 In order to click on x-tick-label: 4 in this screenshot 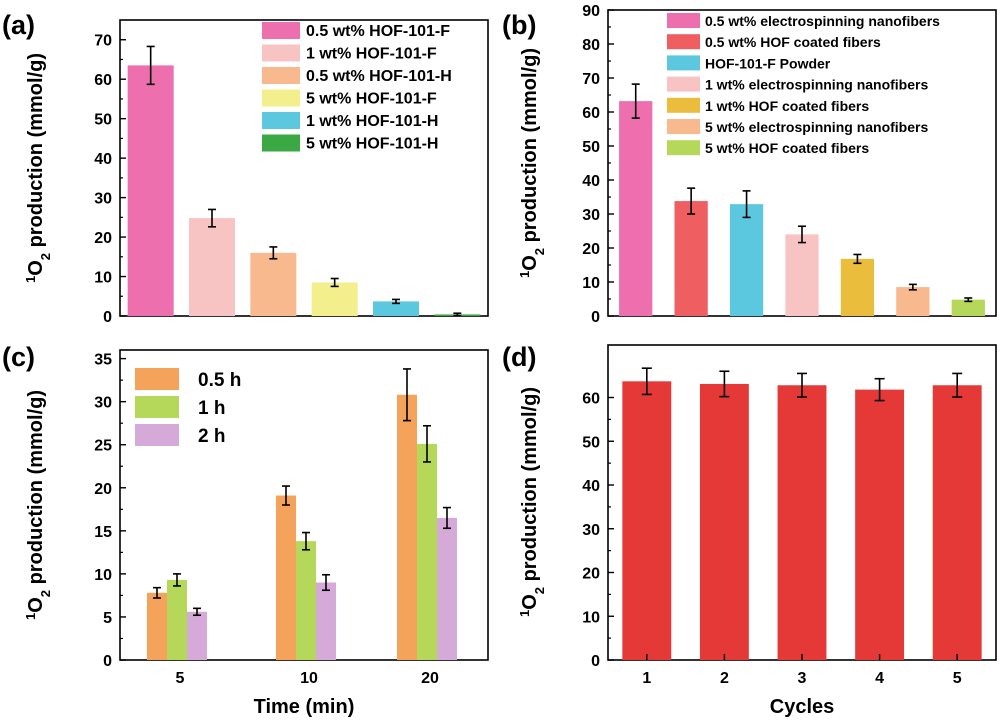, I will do `click(879, 678)`.